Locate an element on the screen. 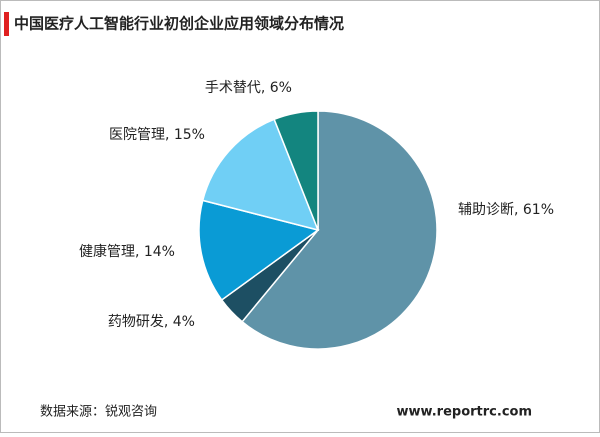  data-label: 药物研发, 4% is located at coordinates (151, 322).